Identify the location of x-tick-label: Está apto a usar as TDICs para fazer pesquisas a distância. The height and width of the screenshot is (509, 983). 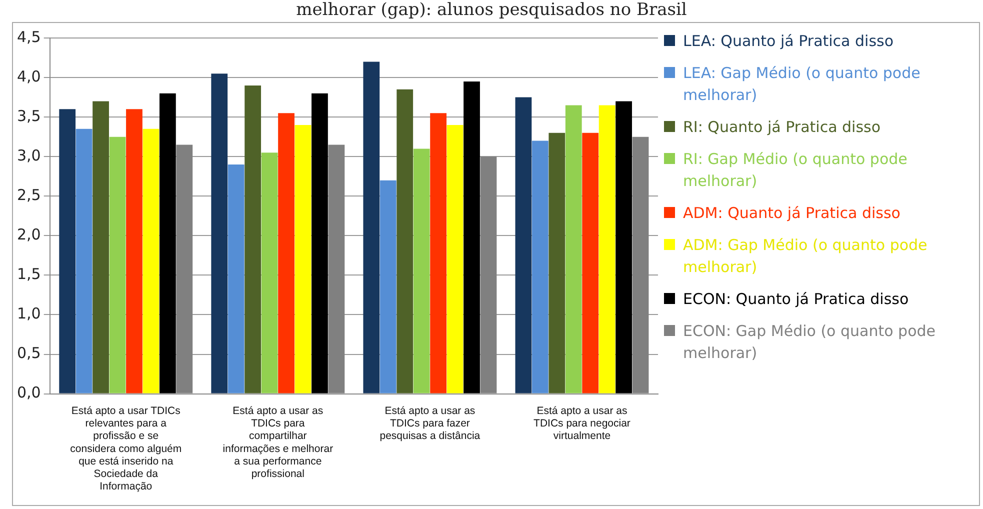
(430, 423).